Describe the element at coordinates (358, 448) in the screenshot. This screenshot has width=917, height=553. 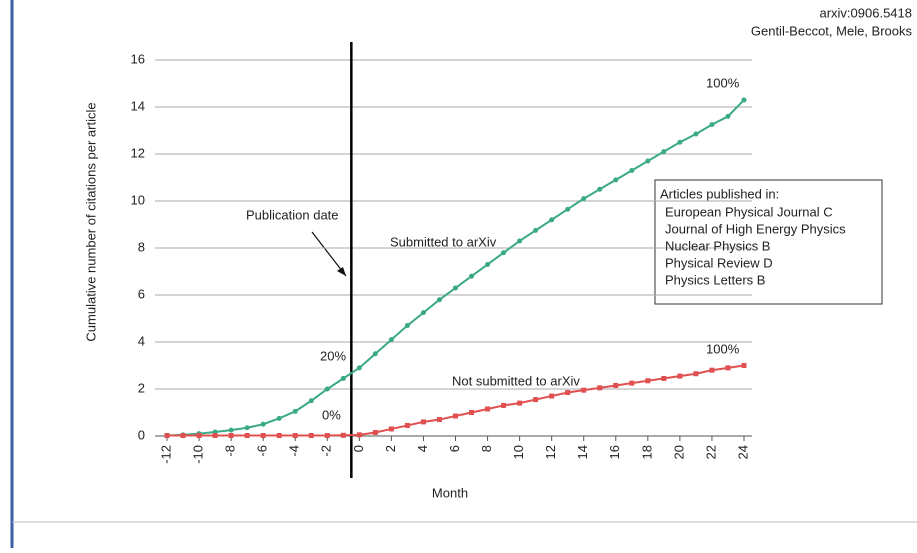
I see `x-tick-label: 0` at that location.